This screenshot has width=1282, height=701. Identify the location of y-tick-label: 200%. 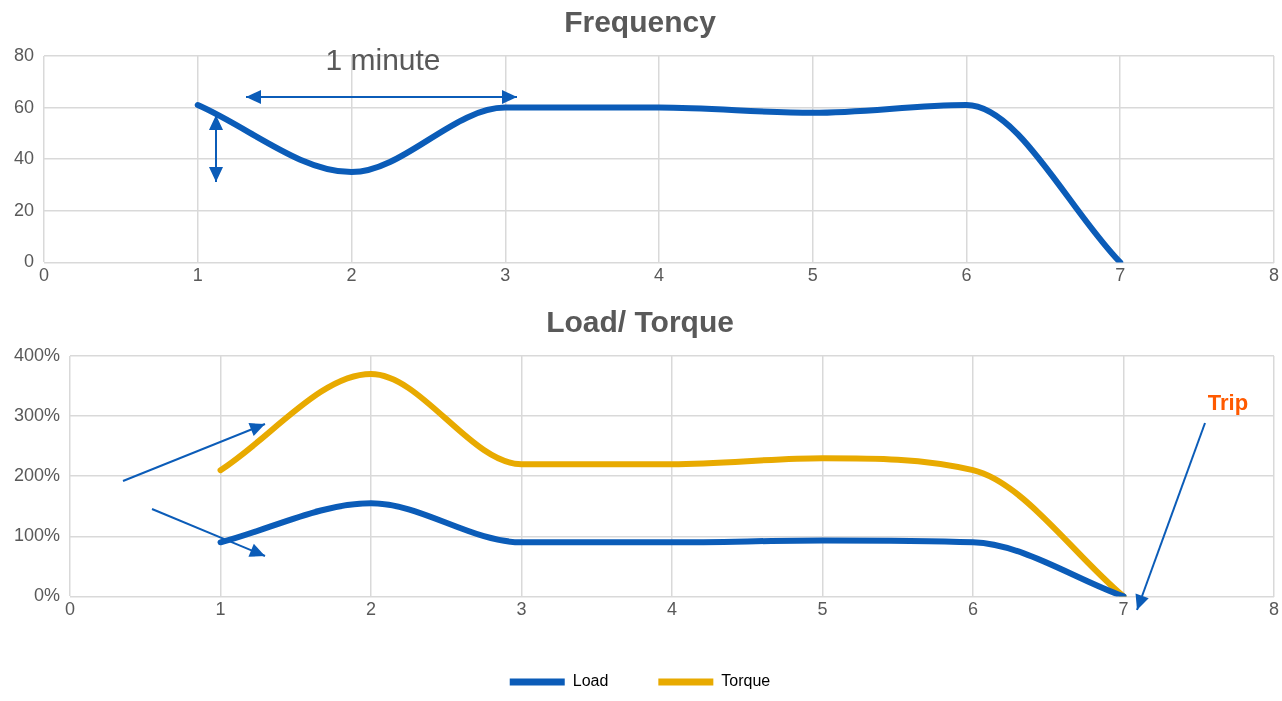
(37, 475).